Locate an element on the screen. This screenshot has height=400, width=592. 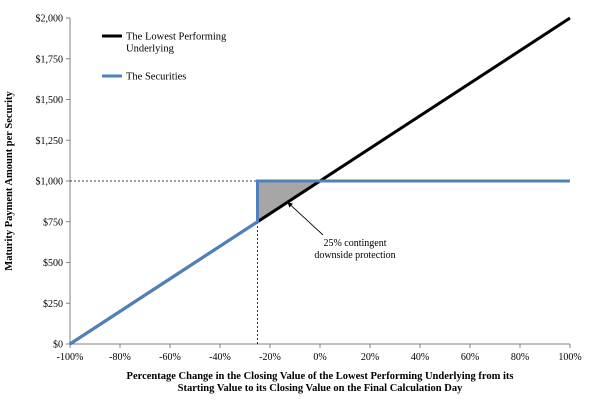
x-tick-label: 80% is located at coordinates (520, 357).